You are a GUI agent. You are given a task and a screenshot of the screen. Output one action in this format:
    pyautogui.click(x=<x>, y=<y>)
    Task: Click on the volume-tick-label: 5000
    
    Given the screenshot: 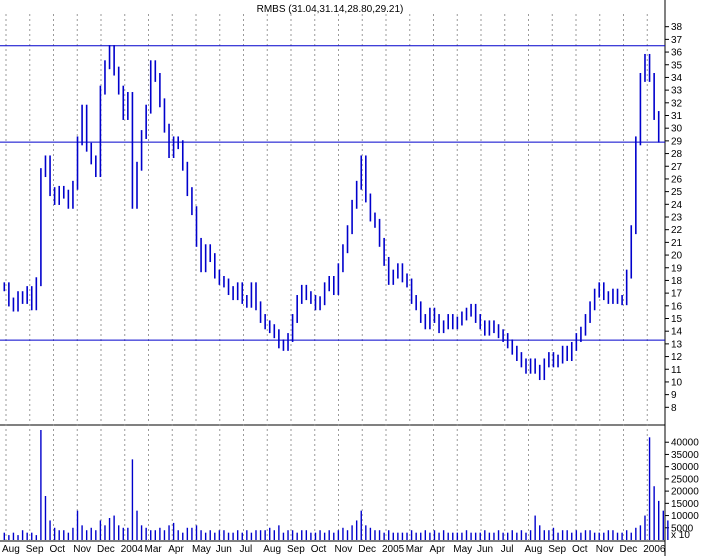 What is the action you would take?
    pyautogui.click(x=682, y=528)
    